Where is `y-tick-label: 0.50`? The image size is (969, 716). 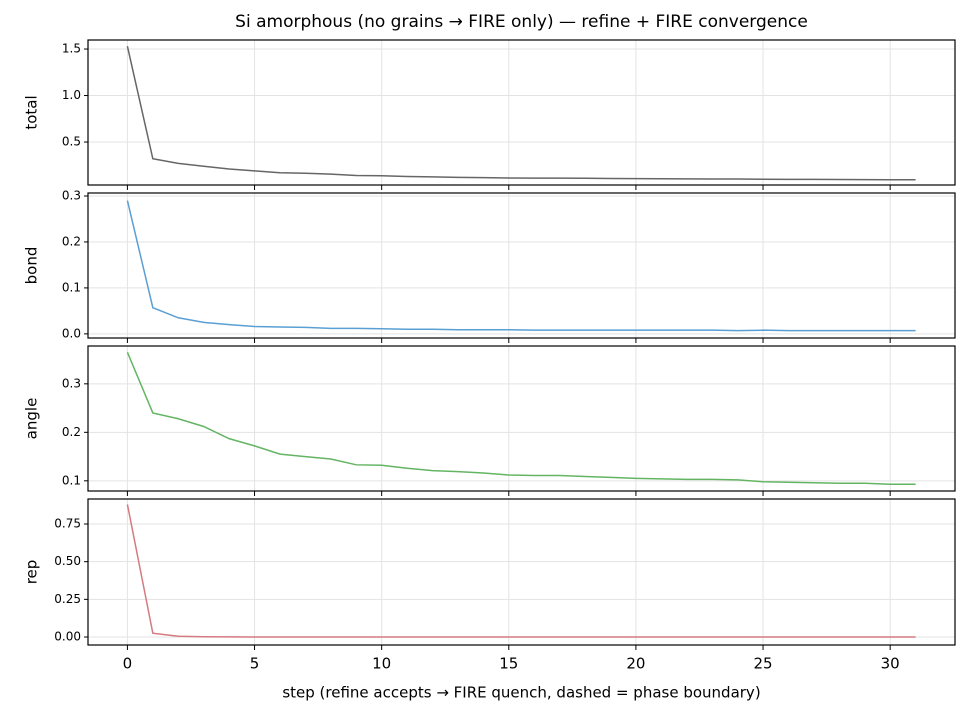
y-tick-label: 0.50 is located at coordinates (67, 561).